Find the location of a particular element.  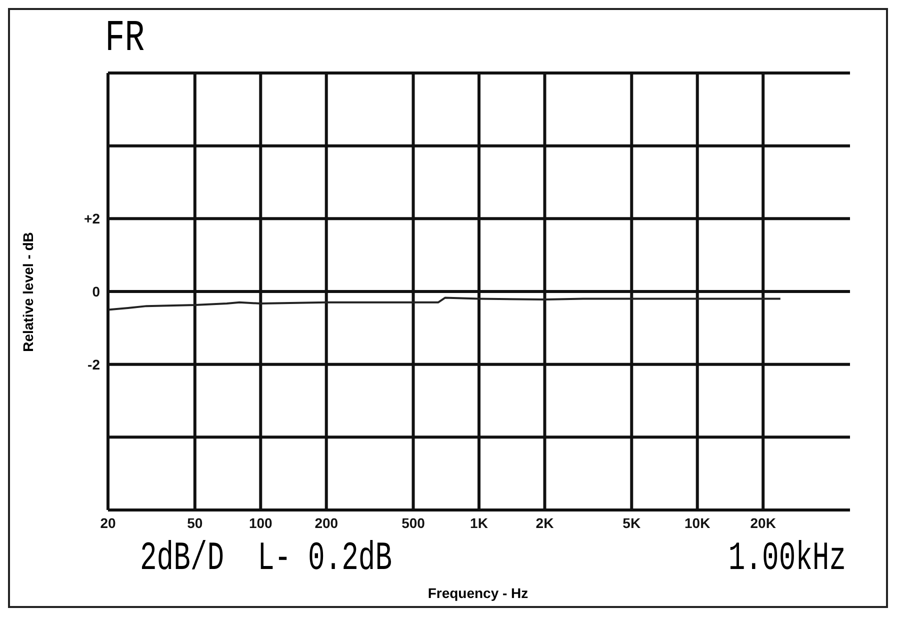

x-tick-label: 2K is located at coordinates (545, 522).